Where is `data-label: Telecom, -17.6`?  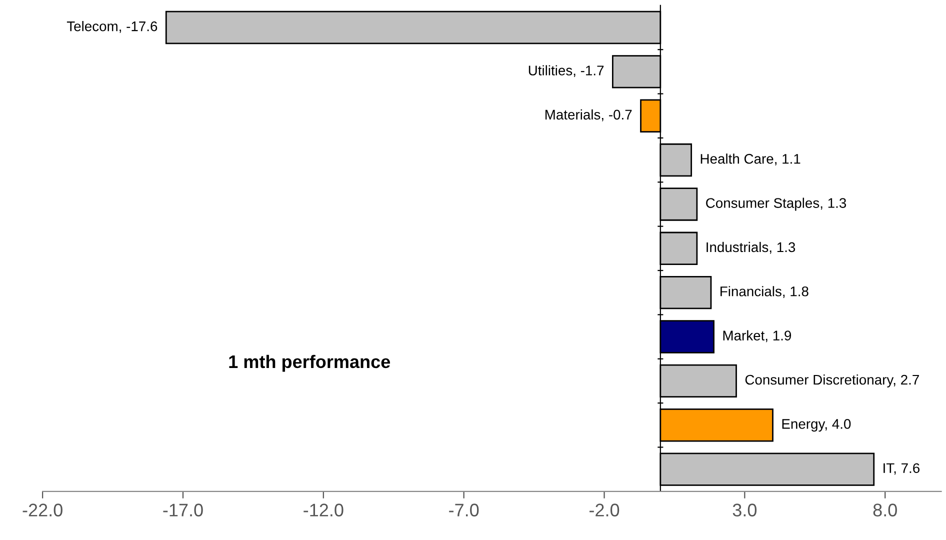
data-label: Telecom, -17.6 is located at coordinates (112, 27).